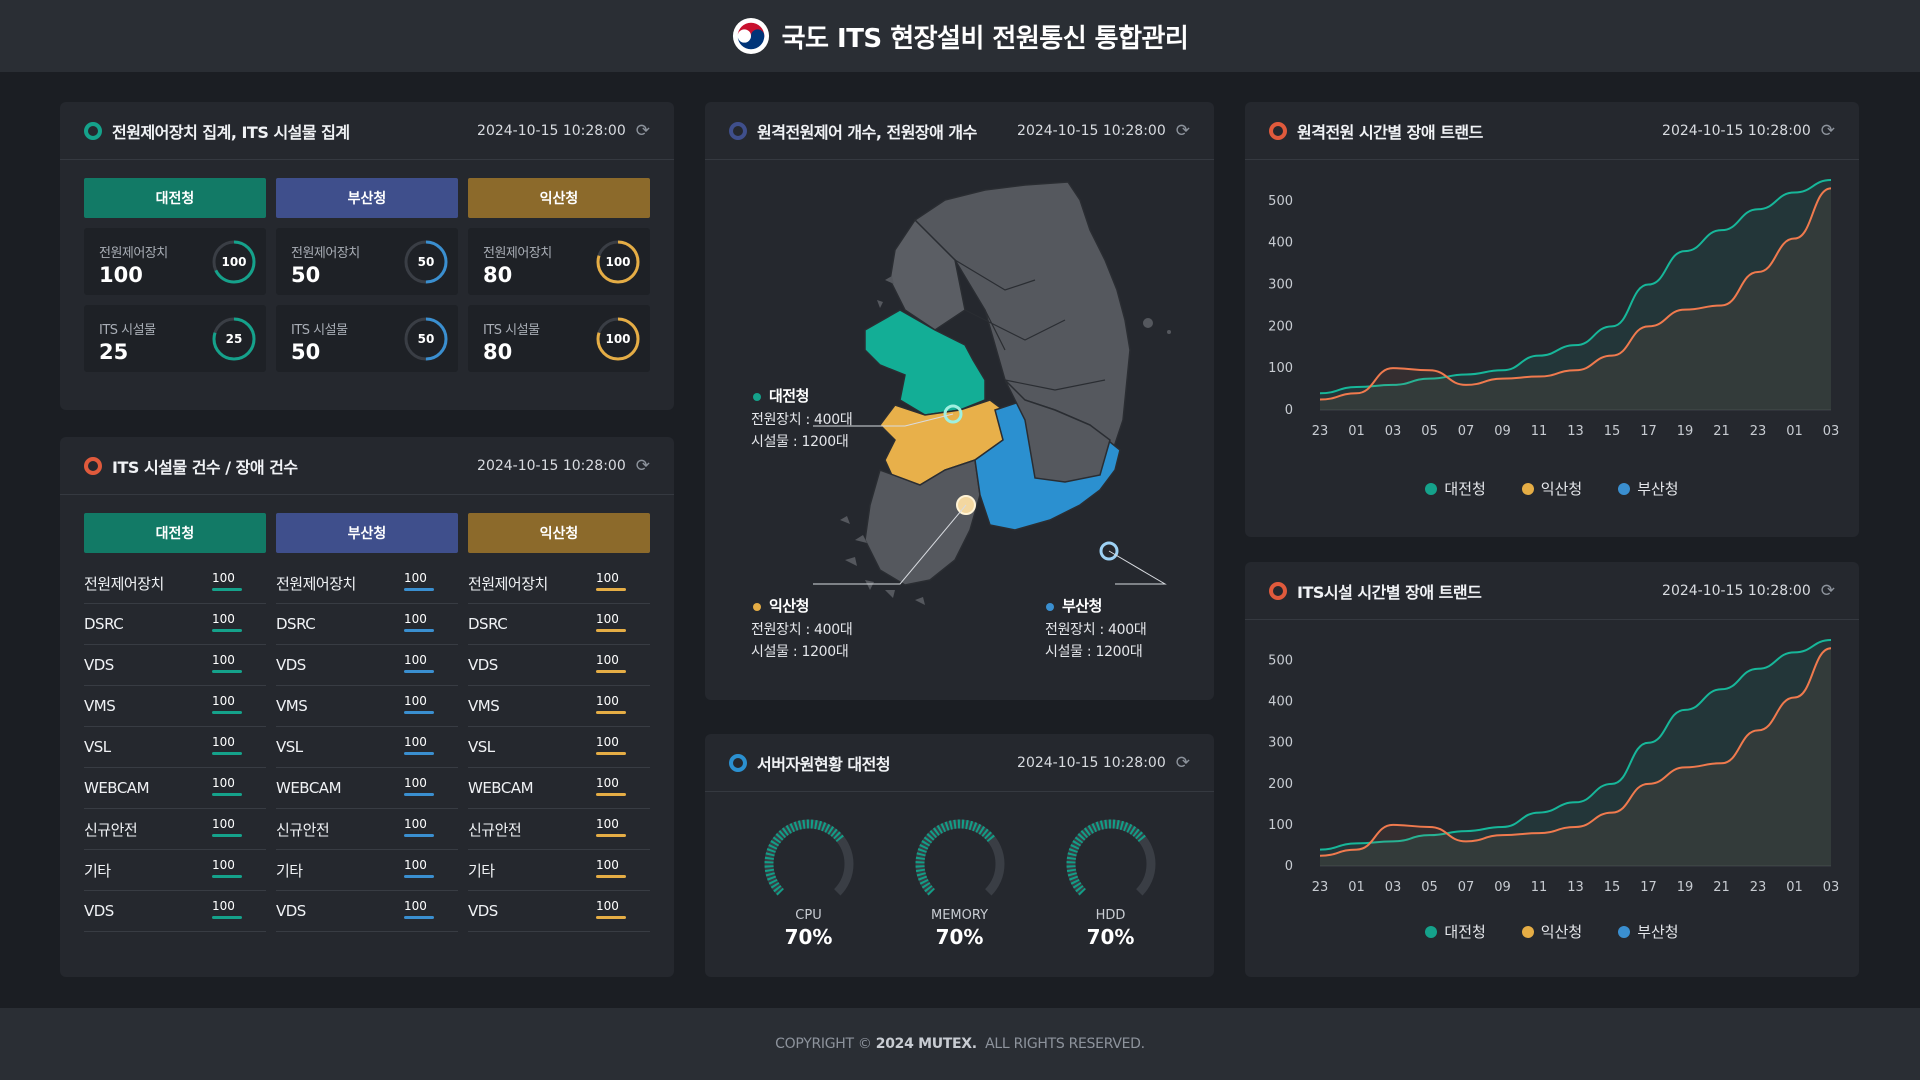 The height and width of the screenshot is (1080, 1920). Describe the element at coordinates (808, 915) in the screenshot. I see `gauge-label: CPU` at that location.